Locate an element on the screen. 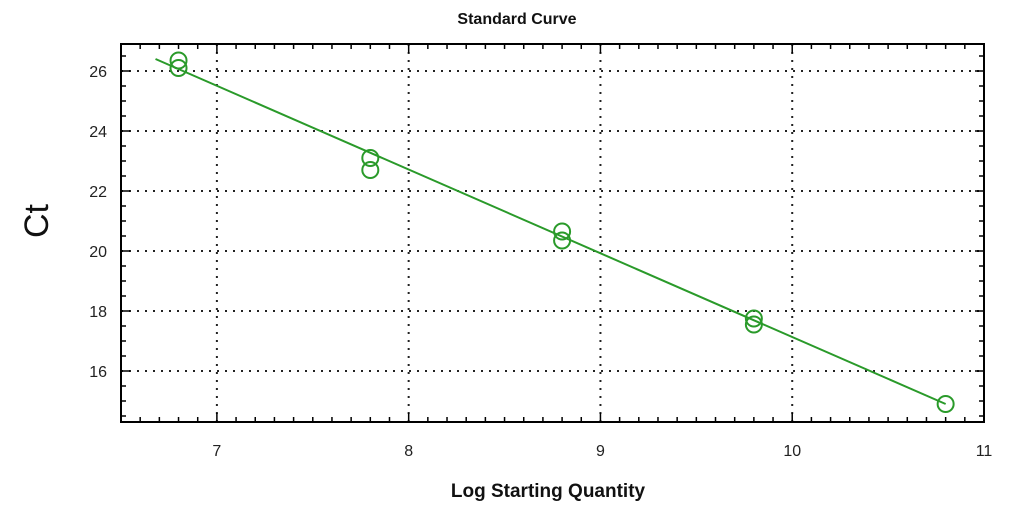 This screenshot has width=1024, height=517. x-tick-label: 11 is located at coordinates (984, 451).